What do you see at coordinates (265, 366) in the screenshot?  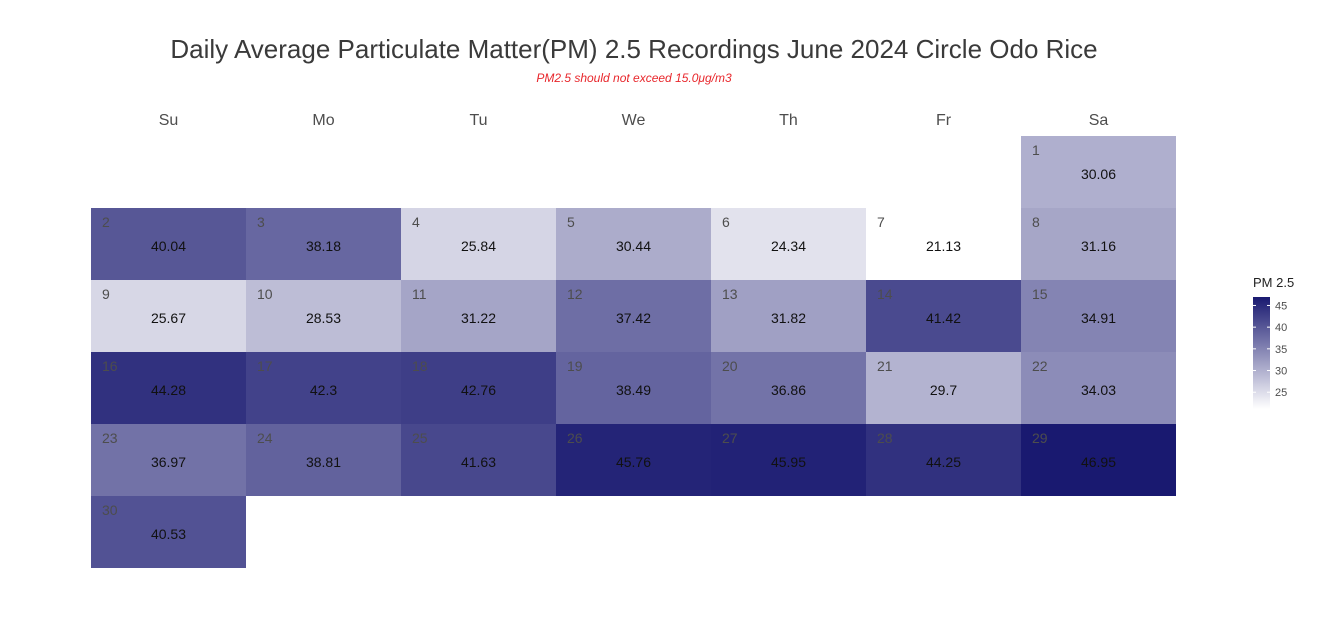 I see `day-number: 17` at bounding box center [265, 366].